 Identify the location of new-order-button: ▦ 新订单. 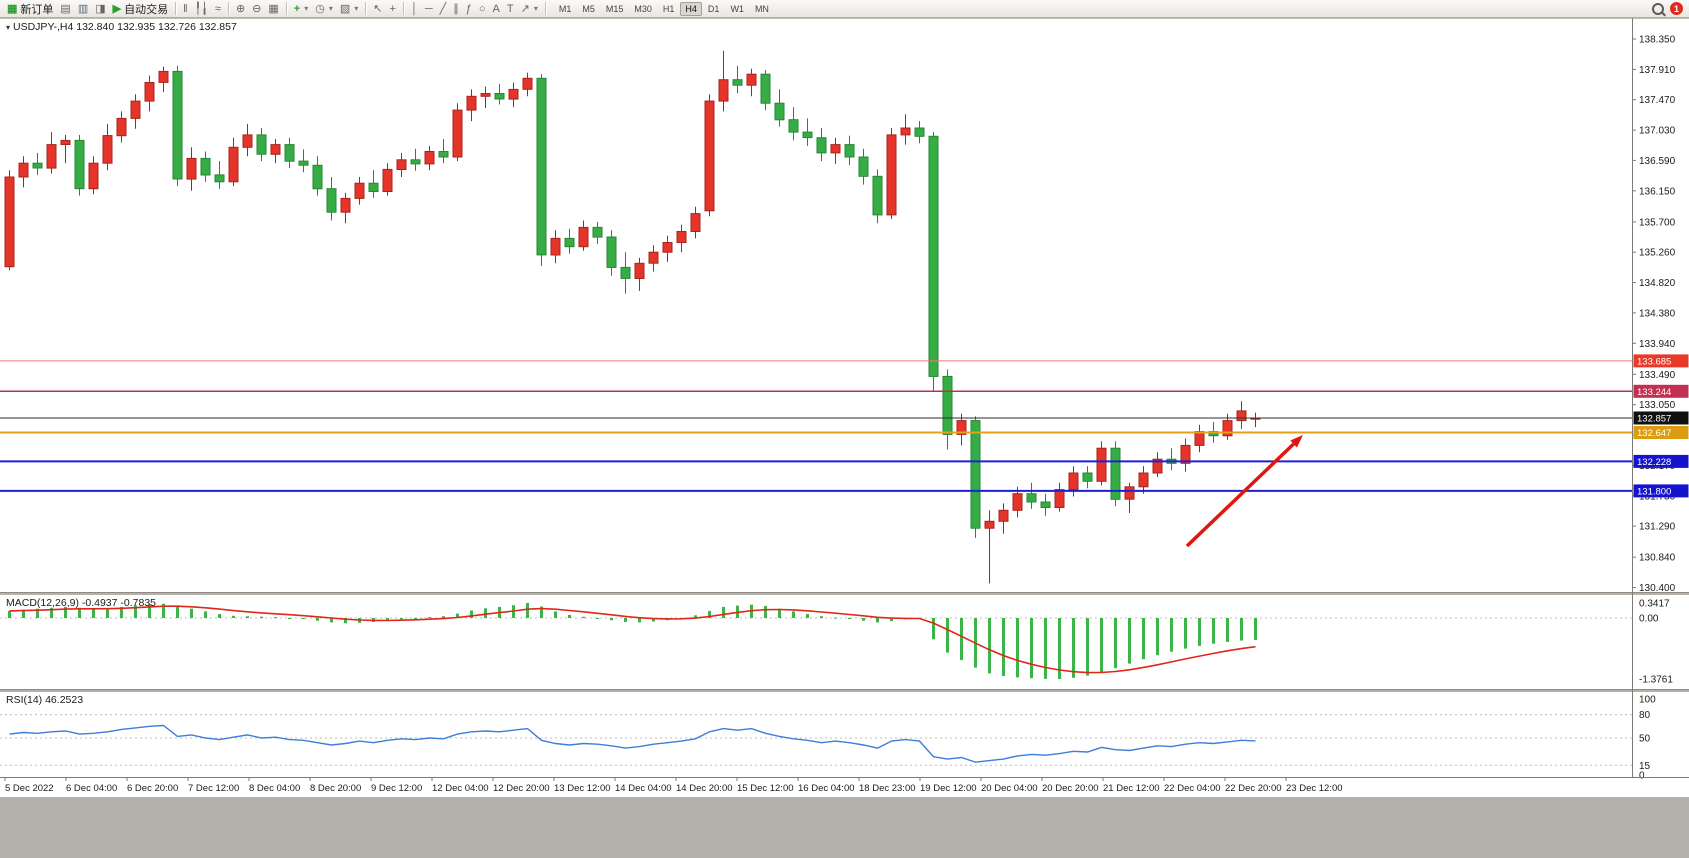
(30, 9).